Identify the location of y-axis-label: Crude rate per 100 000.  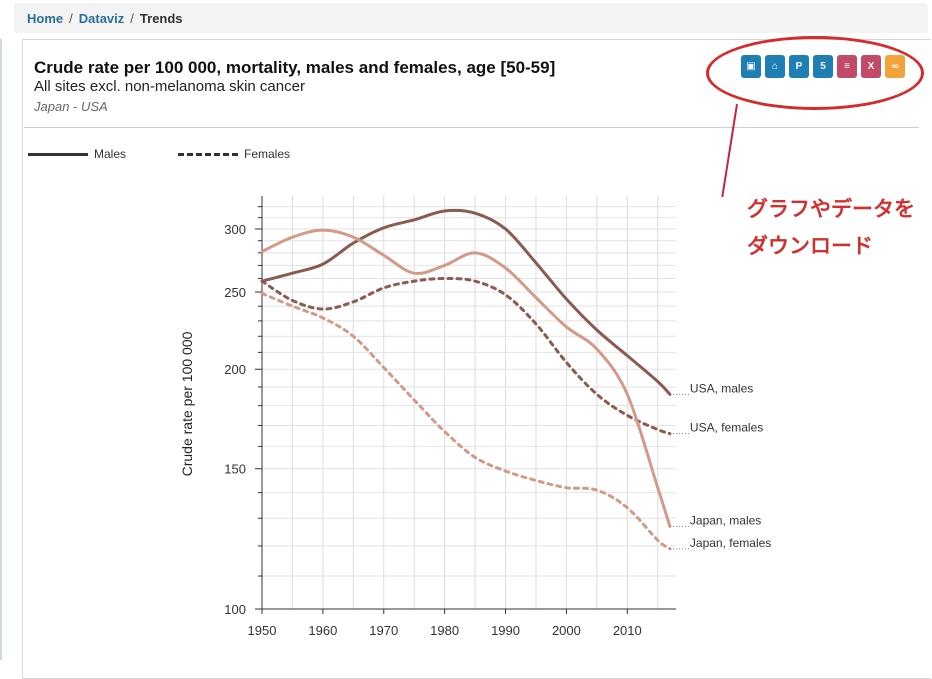
(187, 403).